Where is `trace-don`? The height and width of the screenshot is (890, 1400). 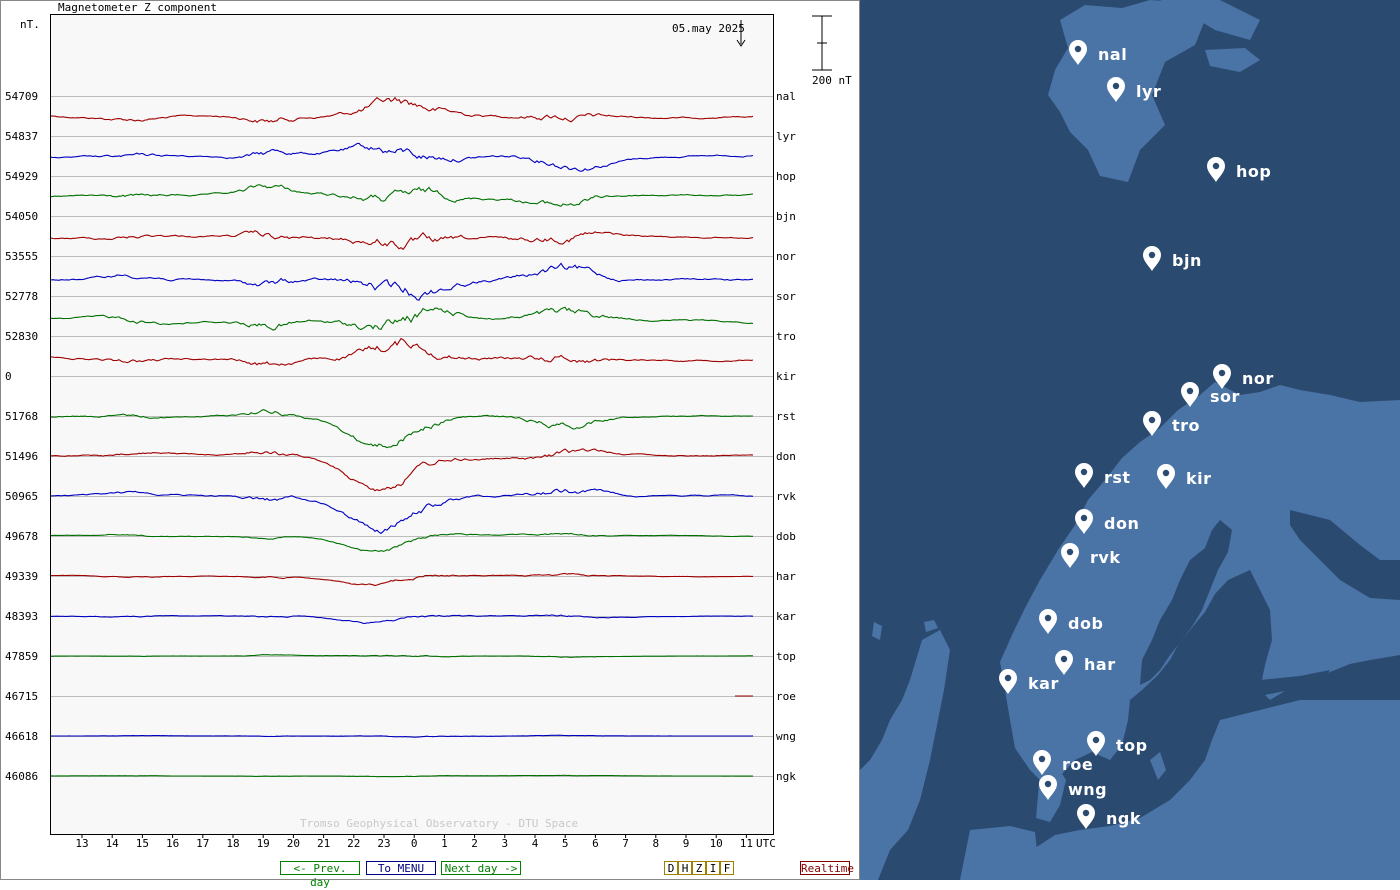 trace-don is located at coordinates (402, 470).